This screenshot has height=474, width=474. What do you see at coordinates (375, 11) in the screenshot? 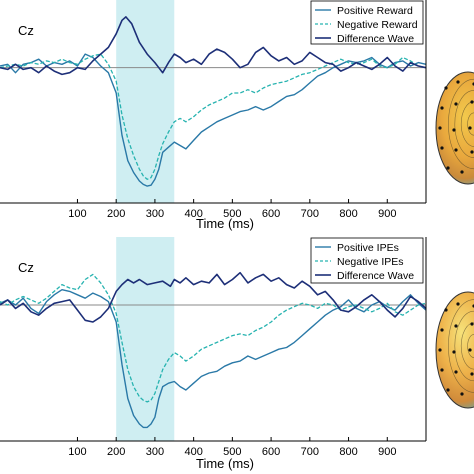
I see `legend-label-1: Positive Reward` at bounding box center [375, 11].